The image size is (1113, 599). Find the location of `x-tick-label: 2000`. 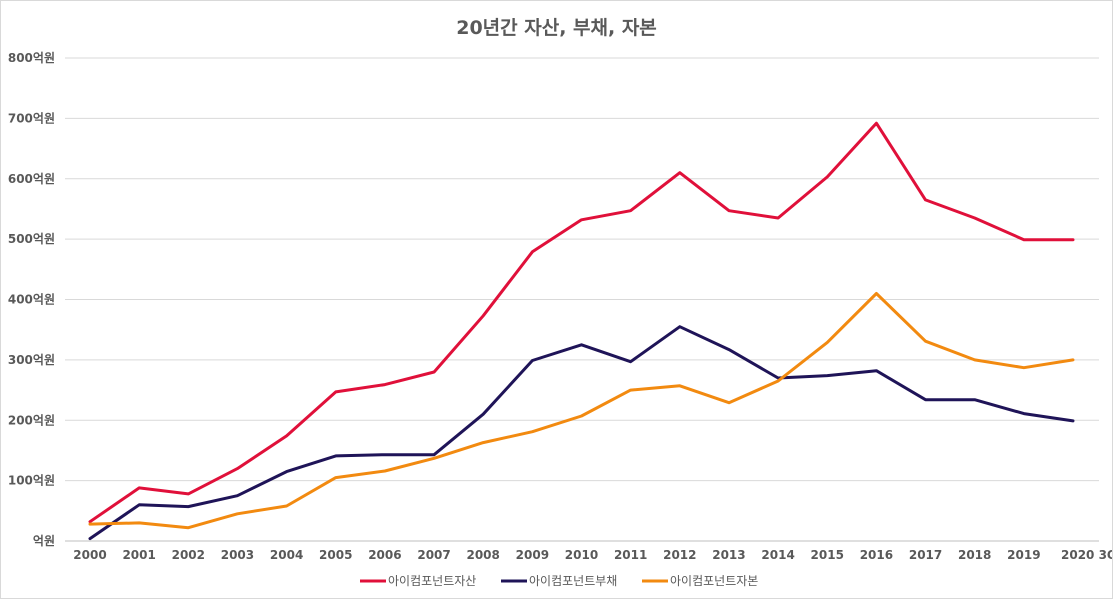

x-tick-label: 2000 is located at coordinates (89, 555).